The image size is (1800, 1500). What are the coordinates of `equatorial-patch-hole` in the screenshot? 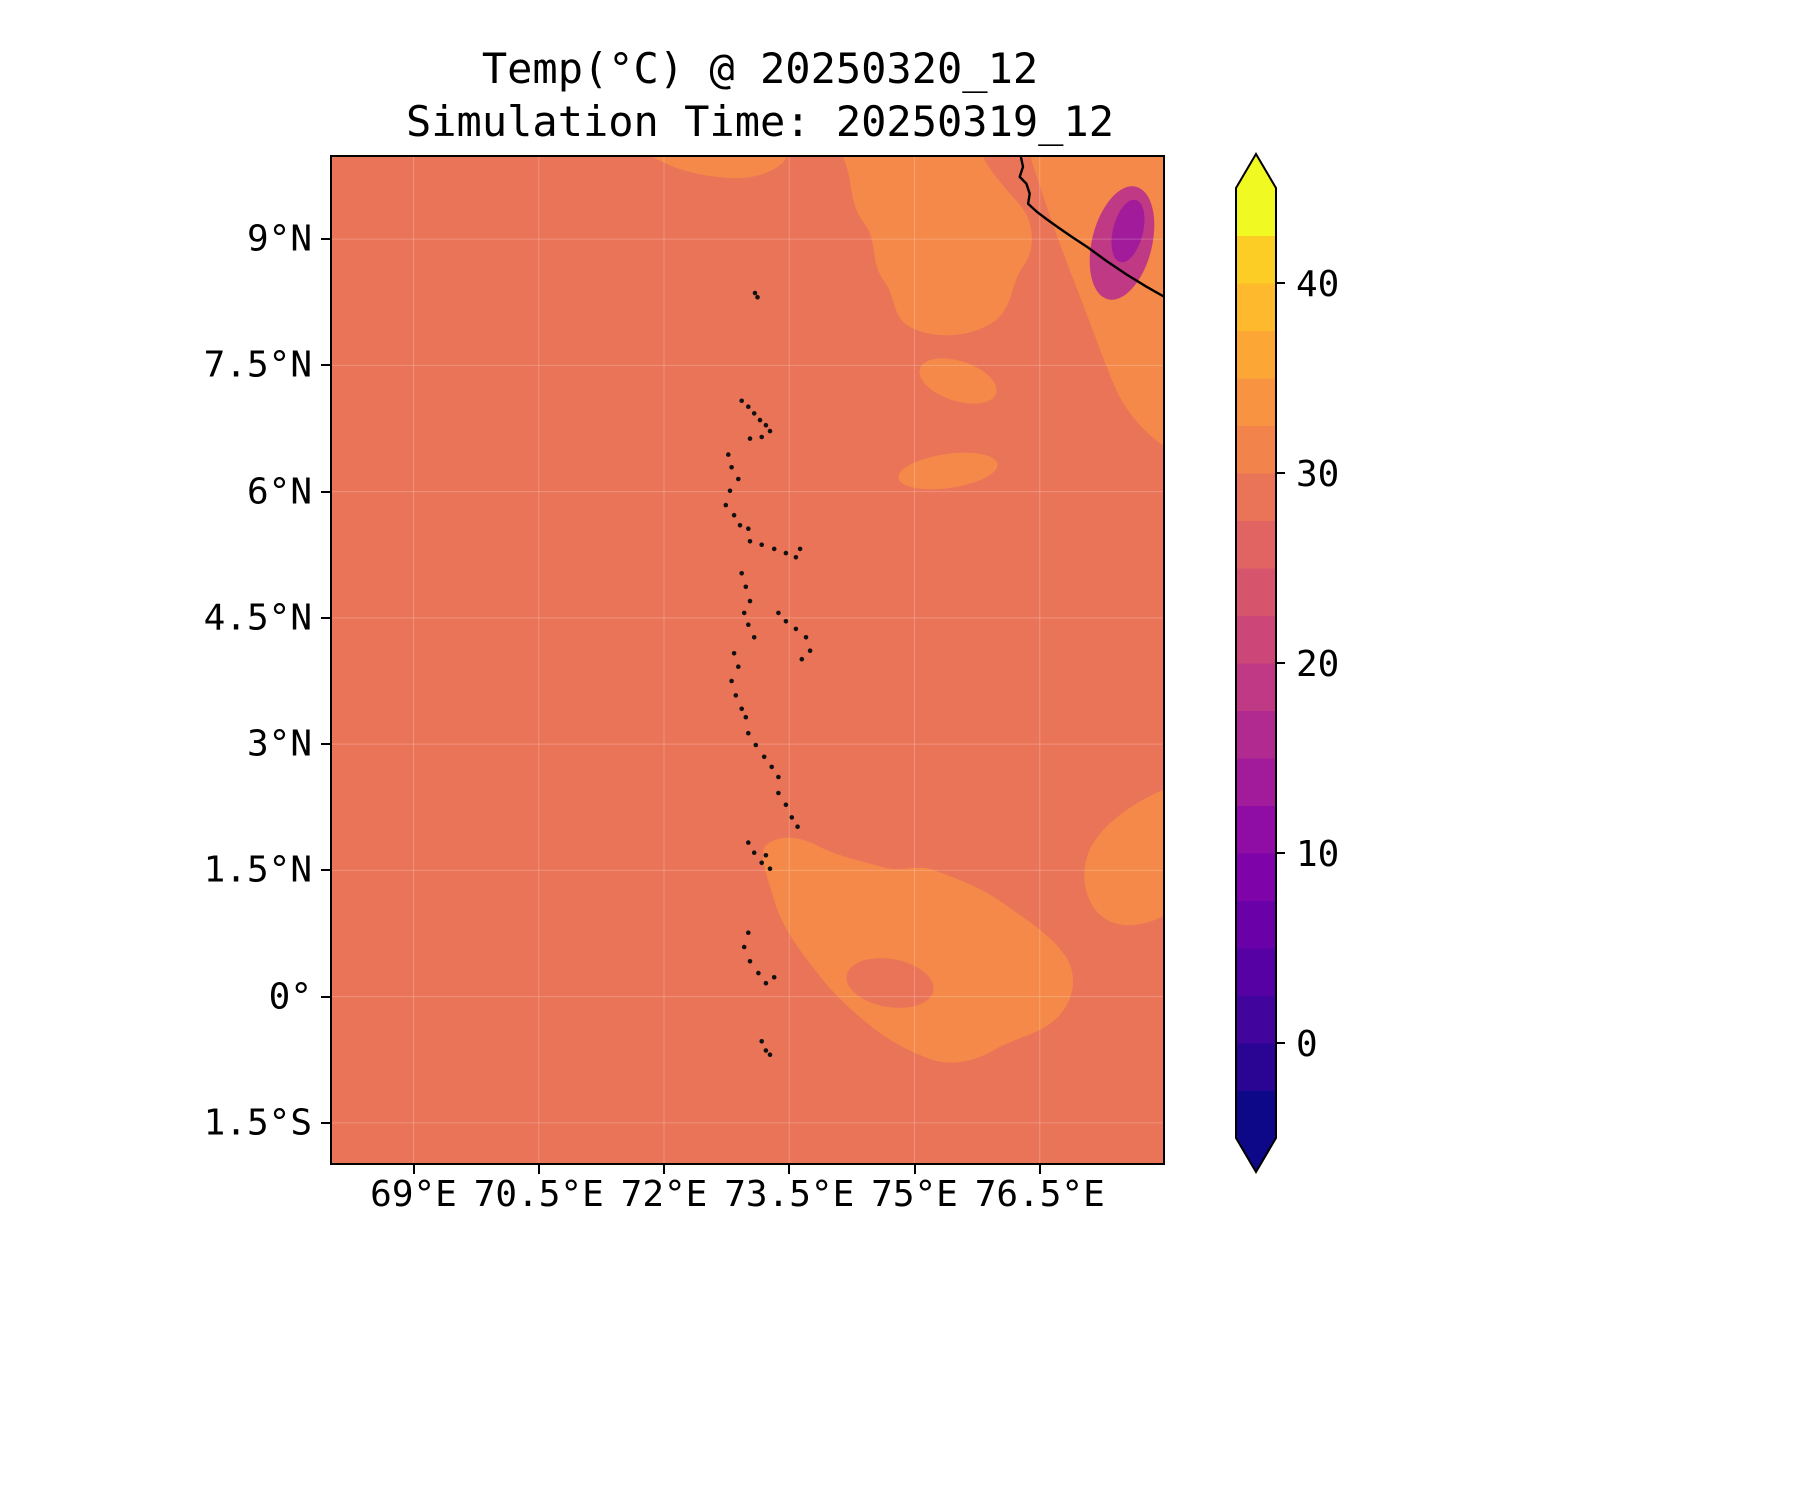 It's located at (890, 983).